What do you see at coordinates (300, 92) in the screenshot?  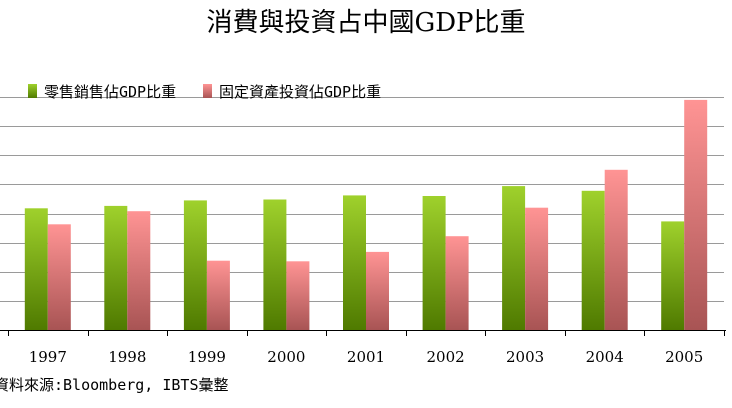 I see `legend-label-fixed-investment: 固定資產投資佔GDP比重` at bounding box center [300, 92].